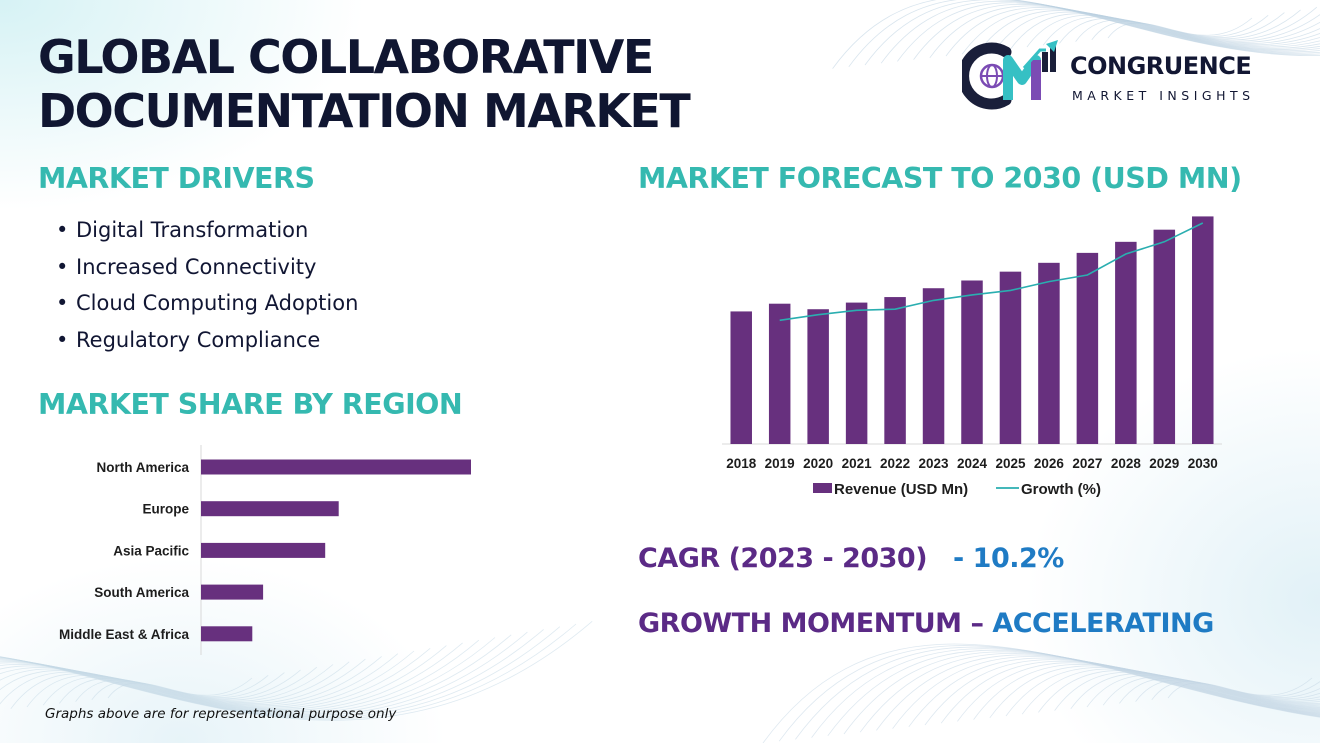  Describe the element at coordinates (217, 303) in the screenshot. I see `driver-label: Cloud Computing Adoption` at that location.